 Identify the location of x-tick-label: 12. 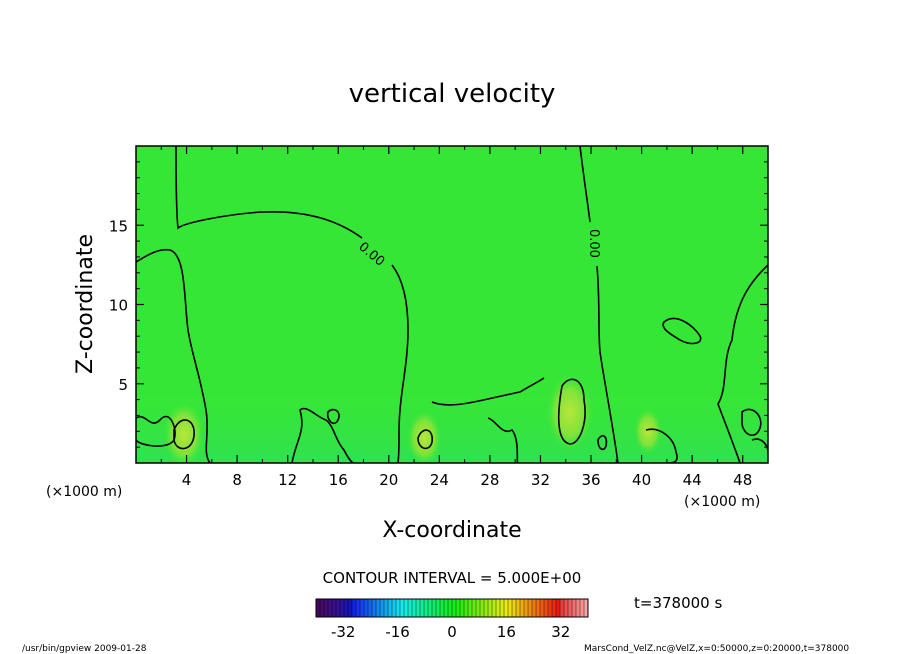
(287, 480).